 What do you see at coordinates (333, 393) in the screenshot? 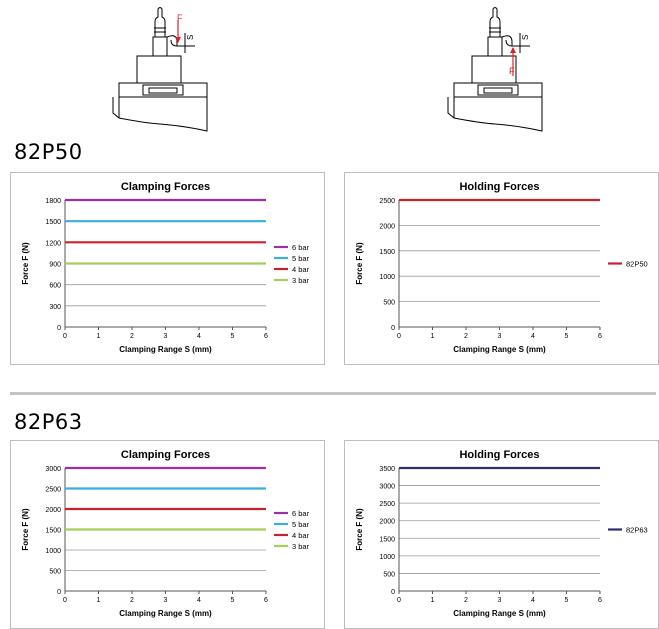
I see `section-divider` at bounding box center [333, 393].